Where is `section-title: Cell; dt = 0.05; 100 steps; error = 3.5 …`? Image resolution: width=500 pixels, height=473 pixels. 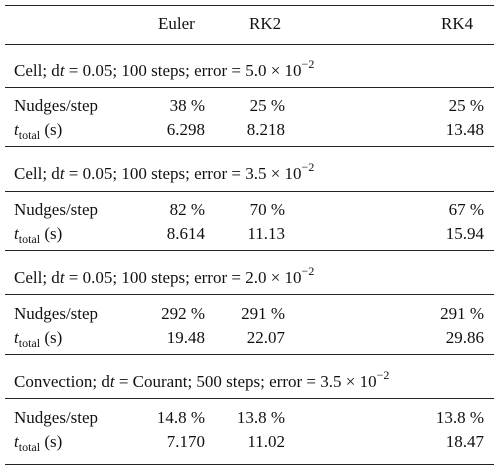
section-title: Cell; dt = 0.05; 100 steps; error = 3.5 … is located at coordinates (164, 171).